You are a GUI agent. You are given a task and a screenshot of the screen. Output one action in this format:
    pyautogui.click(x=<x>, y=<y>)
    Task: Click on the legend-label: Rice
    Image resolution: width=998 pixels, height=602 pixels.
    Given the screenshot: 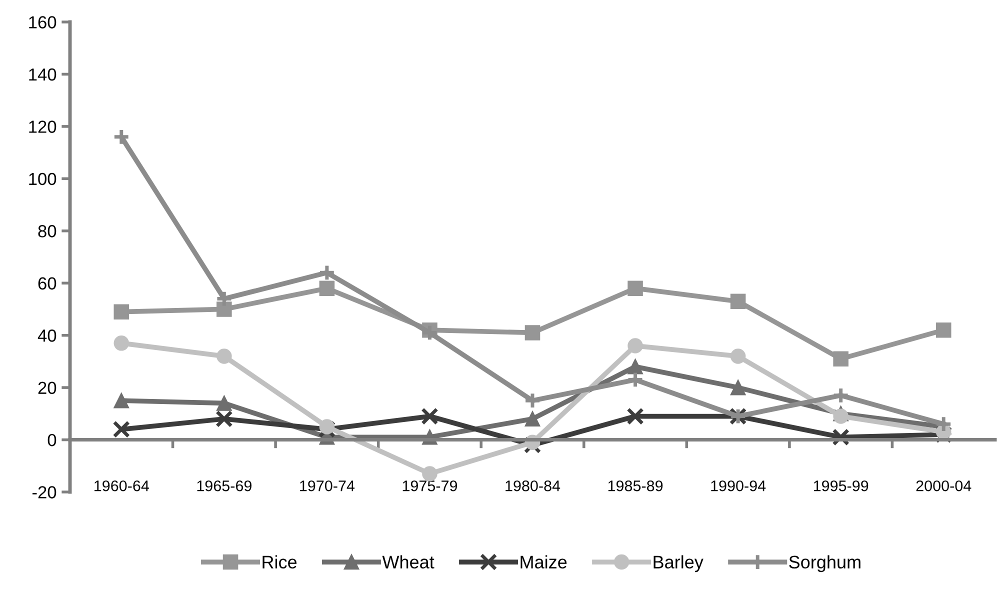 What is the action you would take?
    pyautogui.click(x=279, y=562)
    